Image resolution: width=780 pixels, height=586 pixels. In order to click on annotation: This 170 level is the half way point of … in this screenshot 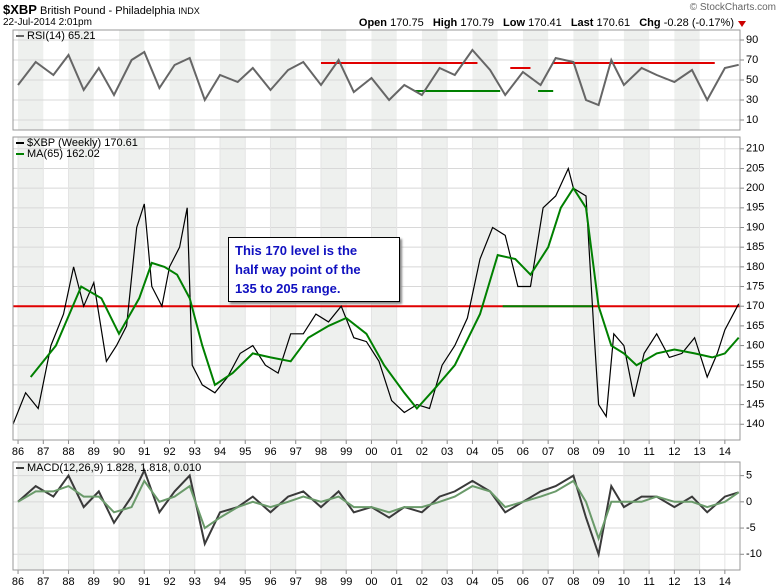, I will do `click(314, 269)`.